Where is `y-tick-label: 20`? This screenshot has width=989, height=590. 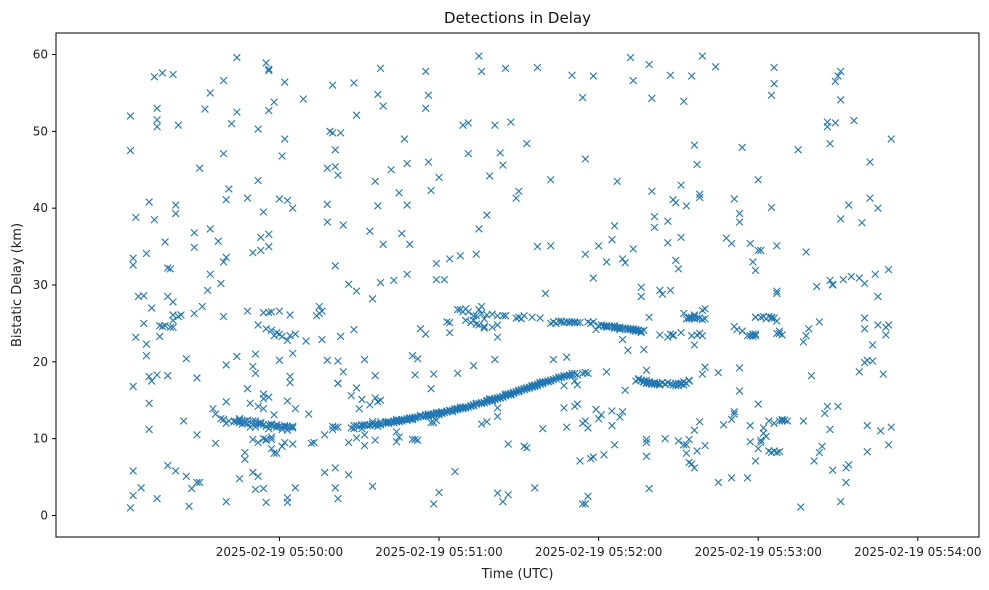 y-tick-label: 20 is located at coordinates (40, 362).